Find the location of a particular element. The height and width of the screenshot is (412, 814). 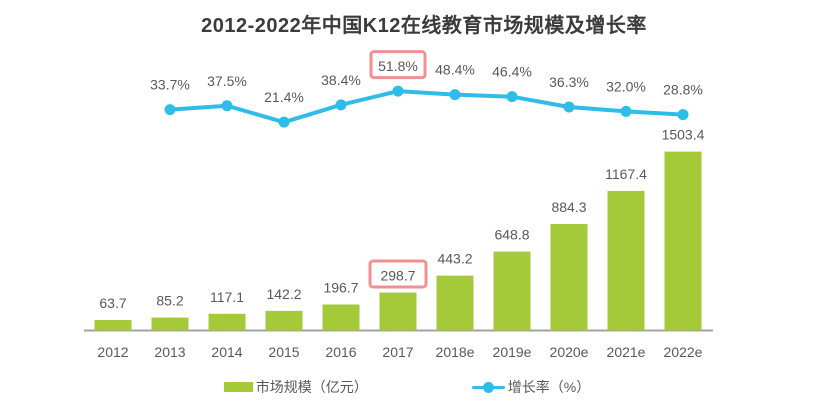

bar-2013 is located at coordinates (170, 324).